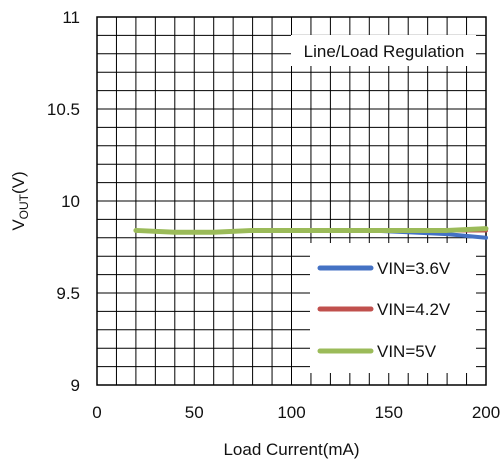 Image resolution: width=502 pixels, height=469 pixels. Describe the element at coordinates (414, 309) in the screenshot. I see `legend-label-2: VIN=4.2V` at that location.